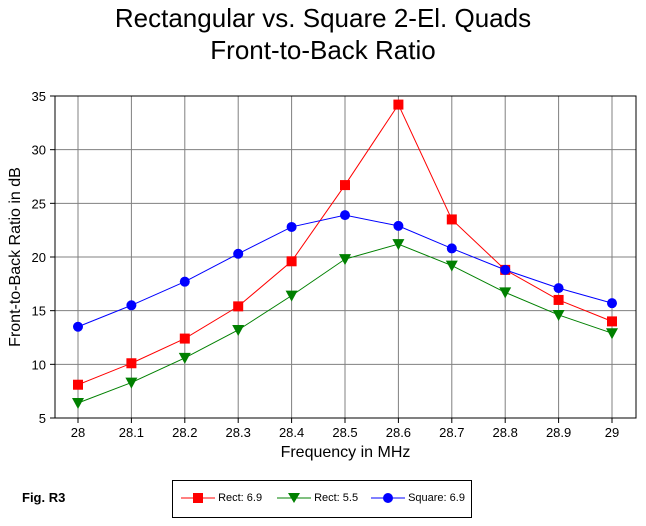 This screenshot has height=526, width=646. What do you see at coordinates (39, 203) in the screenshot?
I see `y-tick-label: 25` at bounding box center [39, 203].